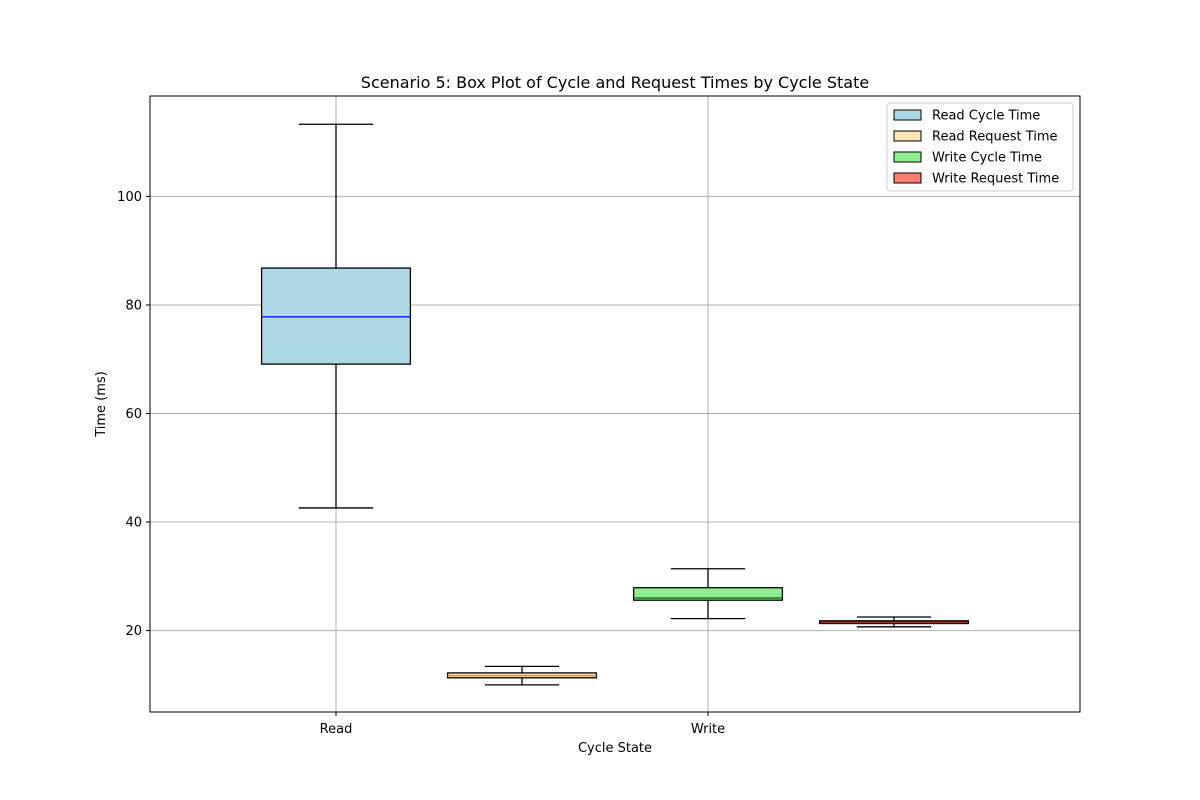 The image size is (1200, 800). I want to click on x-tick-label: Read, so click(336, 729).